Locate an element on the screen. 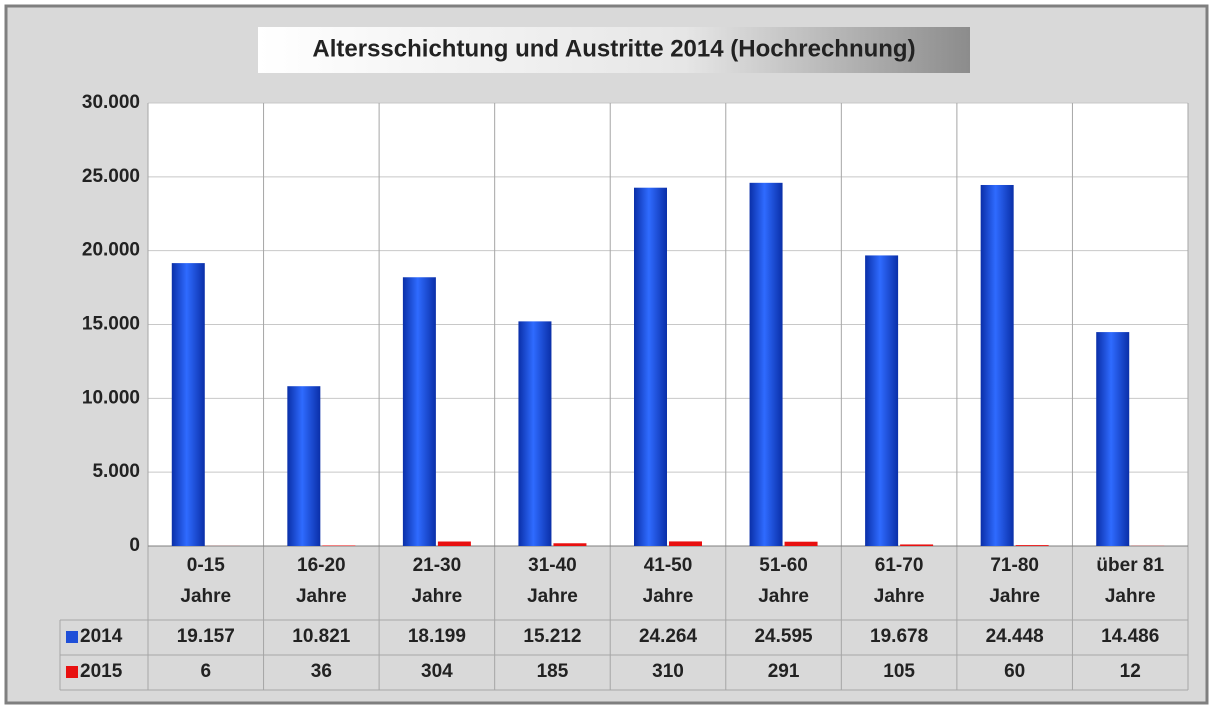 This screenshot has height=714, width=1213. data-label: 10.821 is located at coordinates (321, 636).